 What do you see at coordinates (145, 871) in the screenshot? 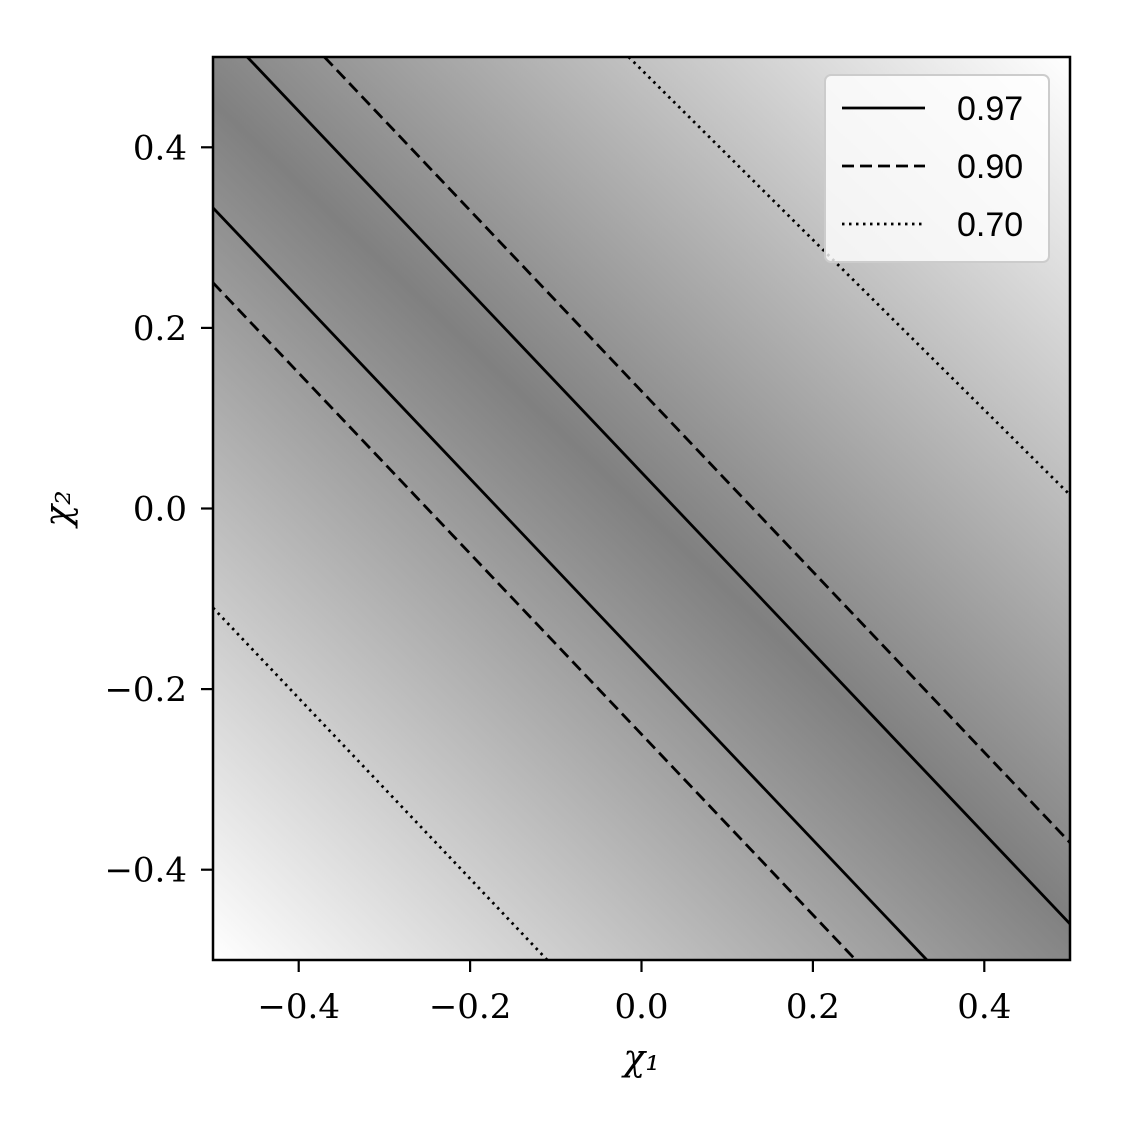
I see `y-tick-label: −0.4` at bounding box center [145, 871].